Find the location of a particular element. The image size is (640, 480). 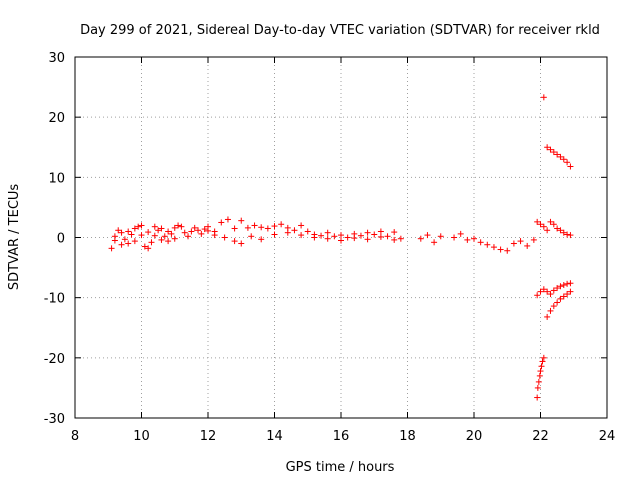

y-tick-label: -20 is located at coordinates (54, 359).